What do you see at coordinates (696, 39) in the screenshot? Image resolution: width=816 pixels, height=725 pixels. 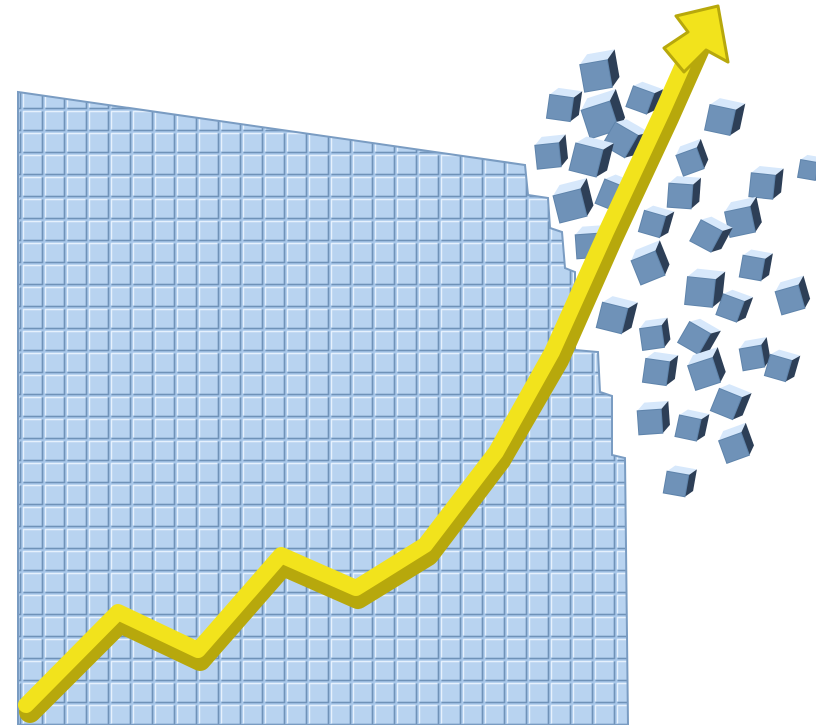 I see `arrow-head` at bounding box center [696, 39].